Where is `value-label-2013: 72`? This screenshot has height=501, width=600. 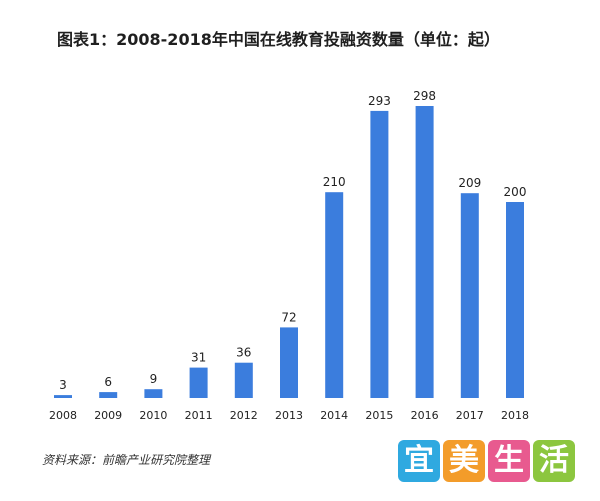 value-label-2013: 72 is located at coordinates (288, 317).